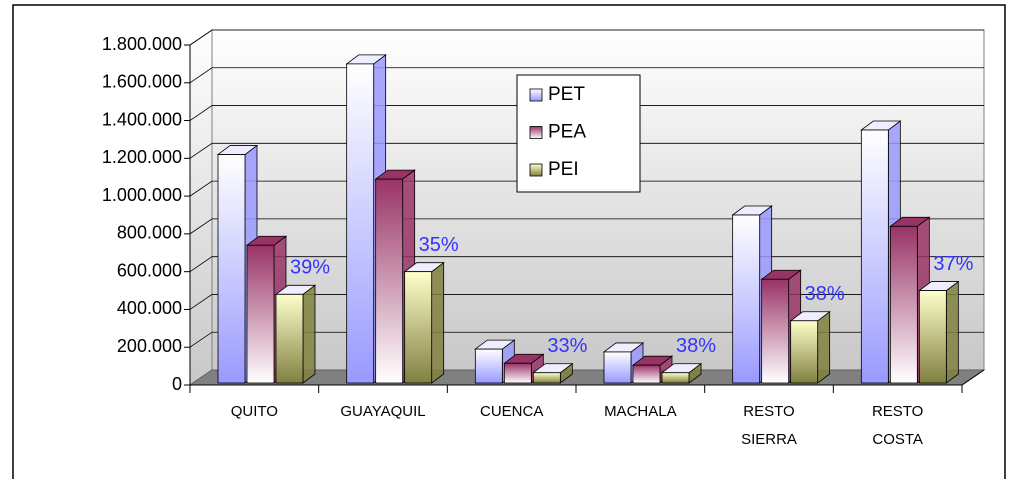  Describe the element at coordinates (769, 425) in the screenshot. I see `x-tick-label: RESTO SIERRA` at that location.